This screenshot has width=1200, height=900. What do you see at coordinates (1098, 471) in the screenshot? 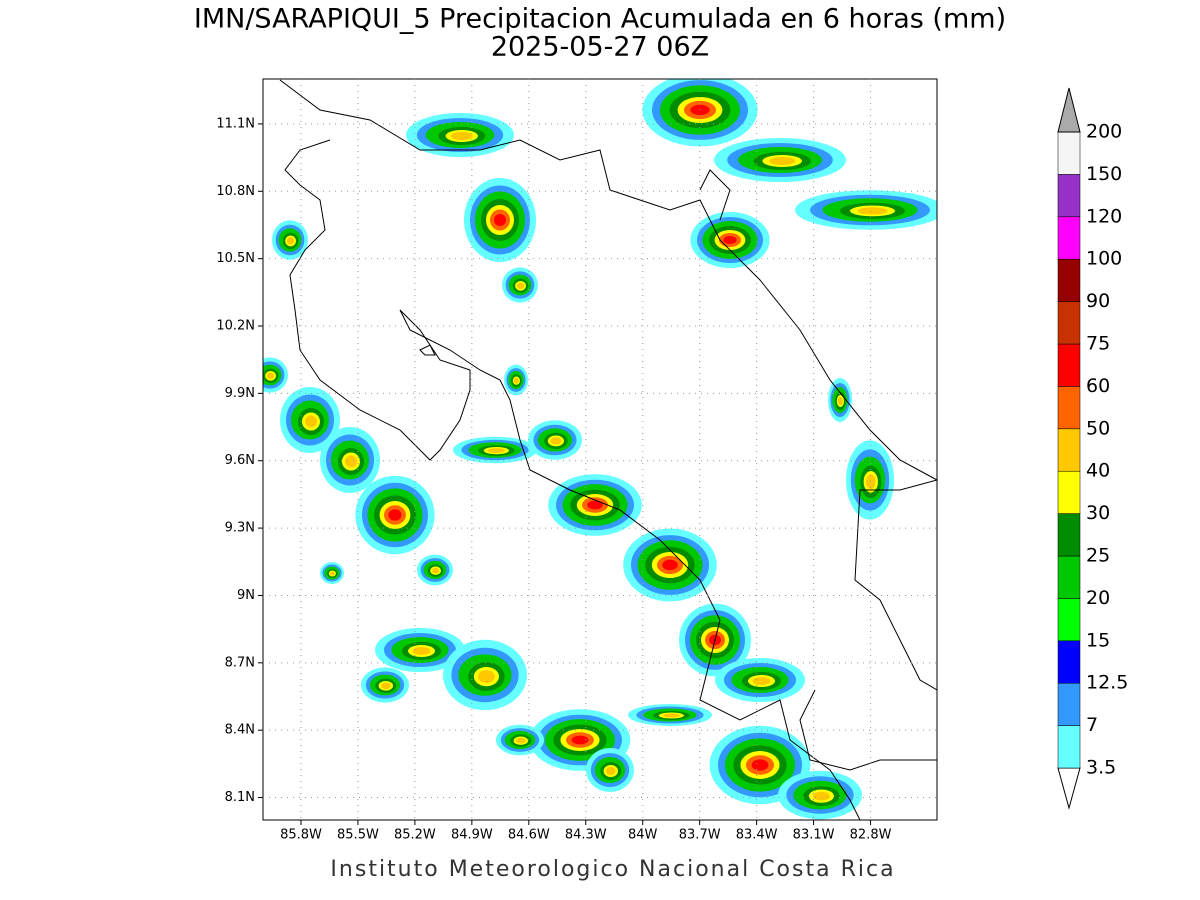
I see `colorbar-label: 40` at bounding box center [1098, 471].